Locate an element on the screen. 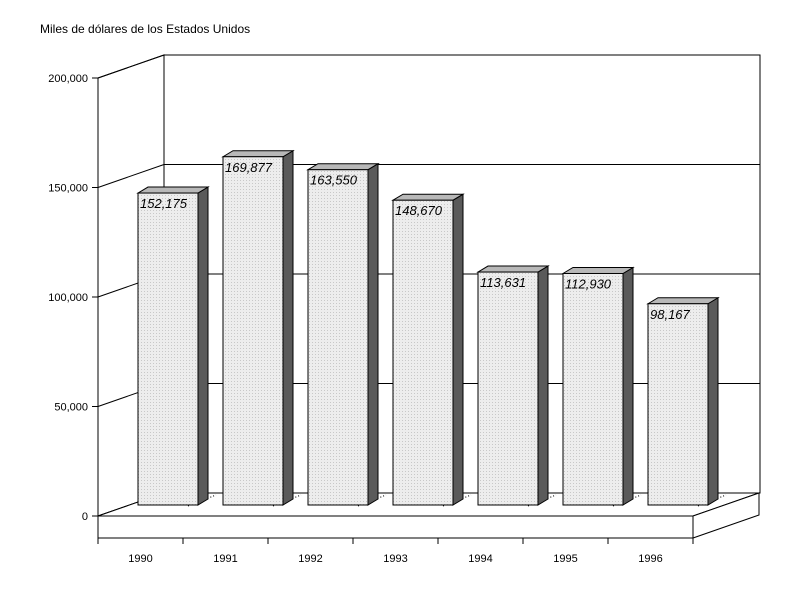 This screenshot has height=600, width=800. floor-side is located at coordinates (726, 515).